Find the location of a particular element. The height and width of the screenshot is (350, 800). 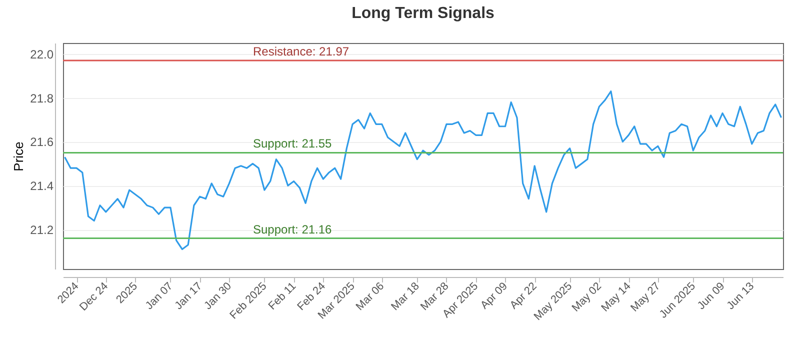

y-tick-label: 21.4 is located at coordinates (42, 186).